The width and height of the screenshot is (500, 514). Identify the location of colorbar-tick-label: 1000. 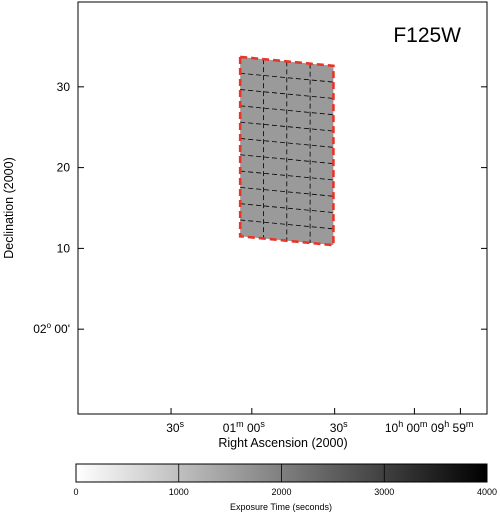
(179, 492).